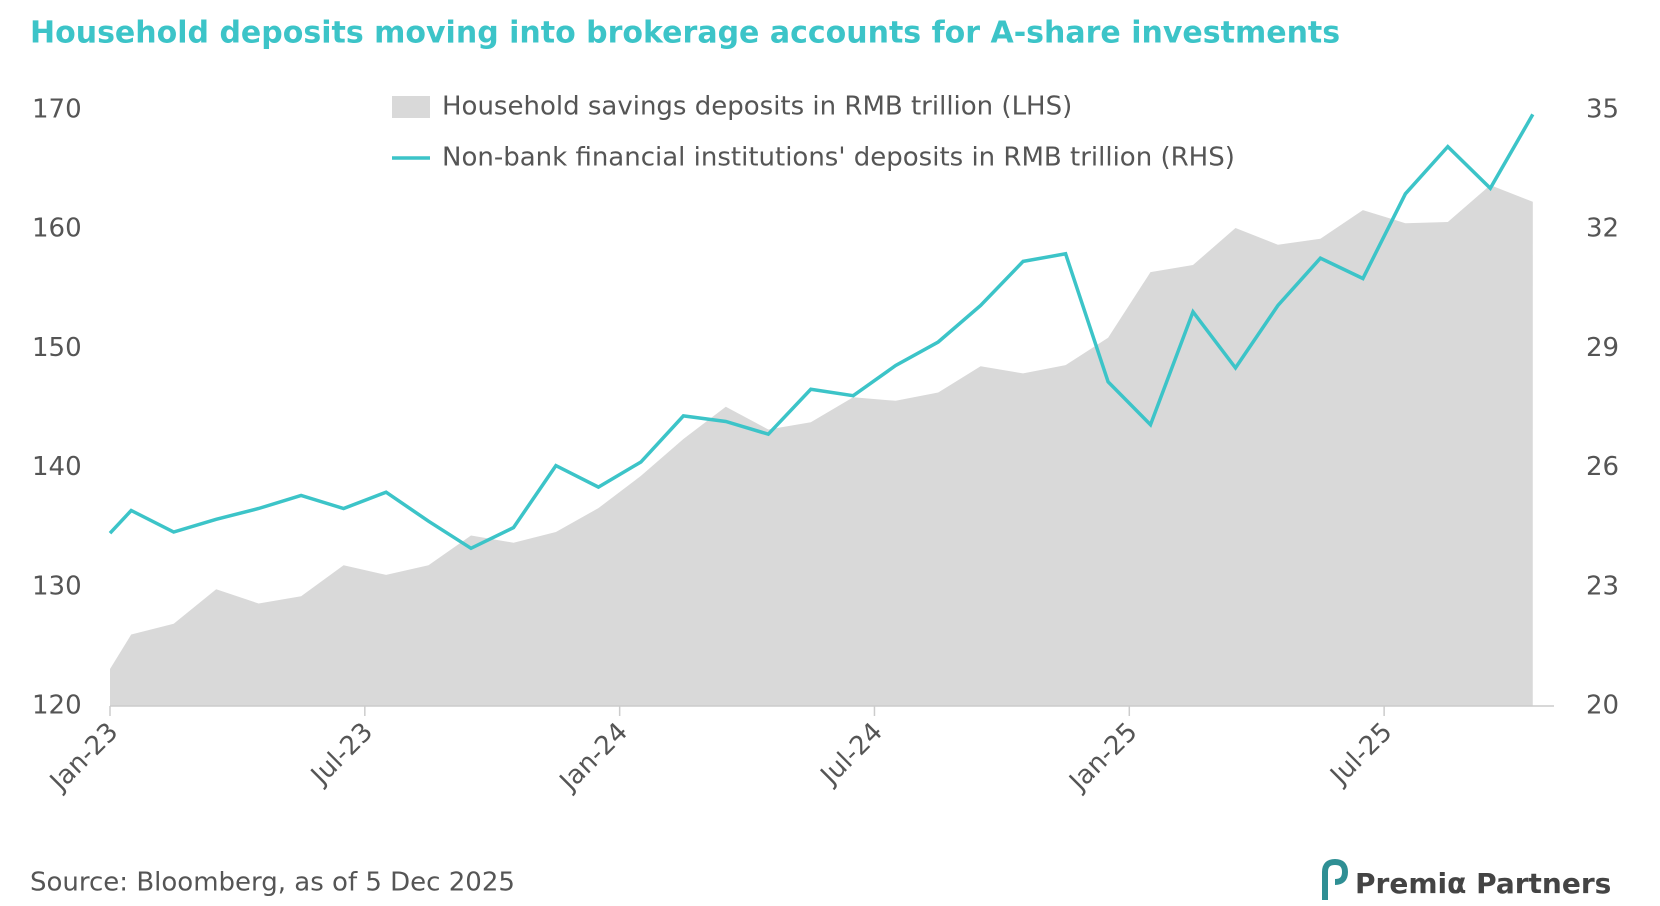  I want to click on y2-tick-label: 29, so click(1602, 348).